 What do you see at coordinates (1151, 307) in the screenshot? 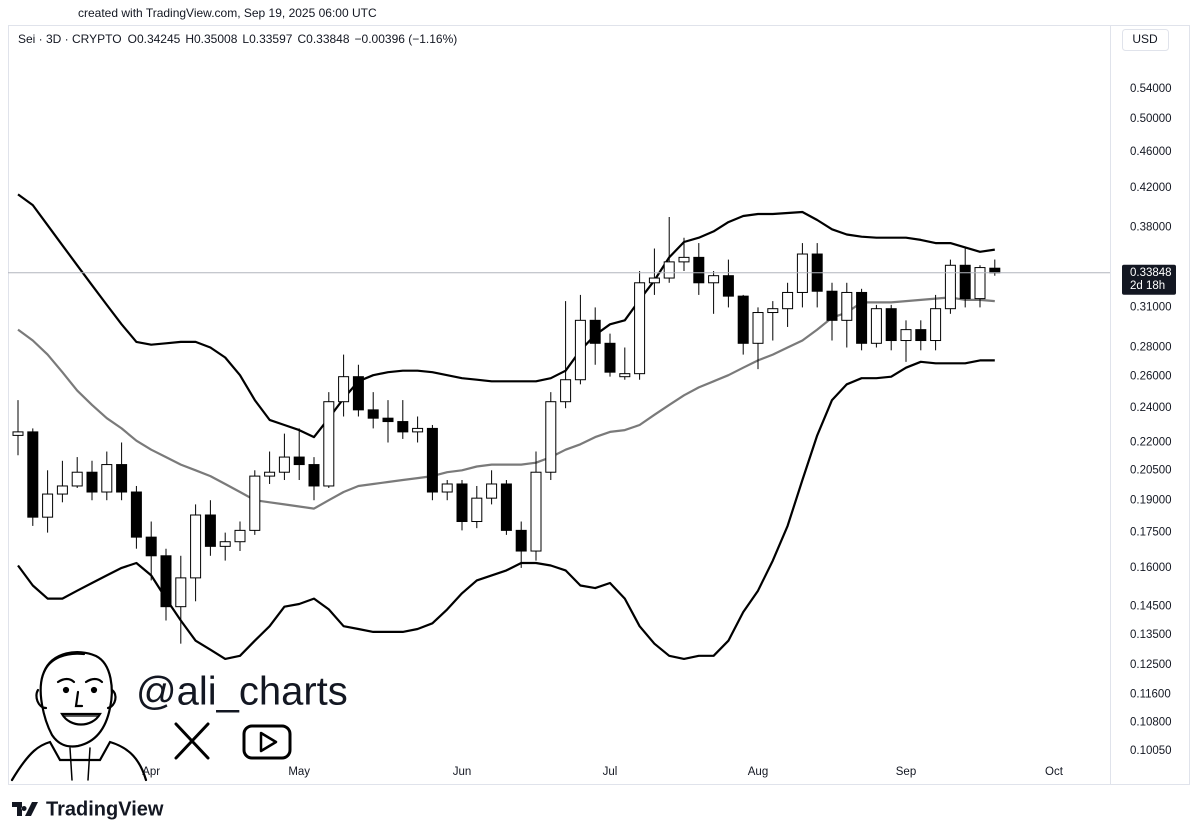
I see `y-tick-label: 0.31000` at bounding box center [1151, 307].